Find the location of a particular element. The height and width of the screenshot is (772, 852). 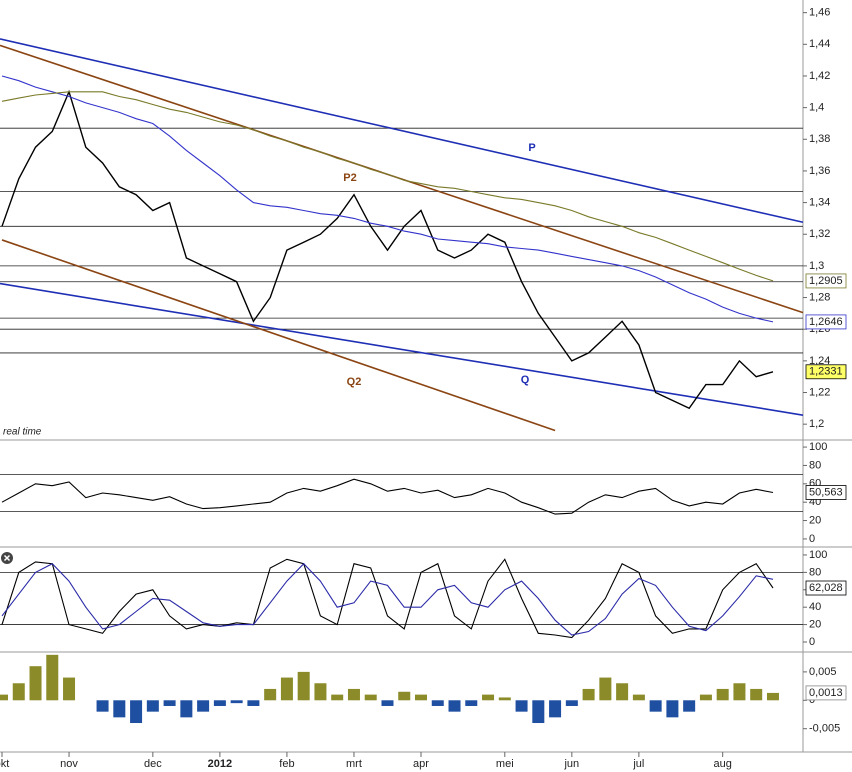

close-button is located at coordinates (7, 558).